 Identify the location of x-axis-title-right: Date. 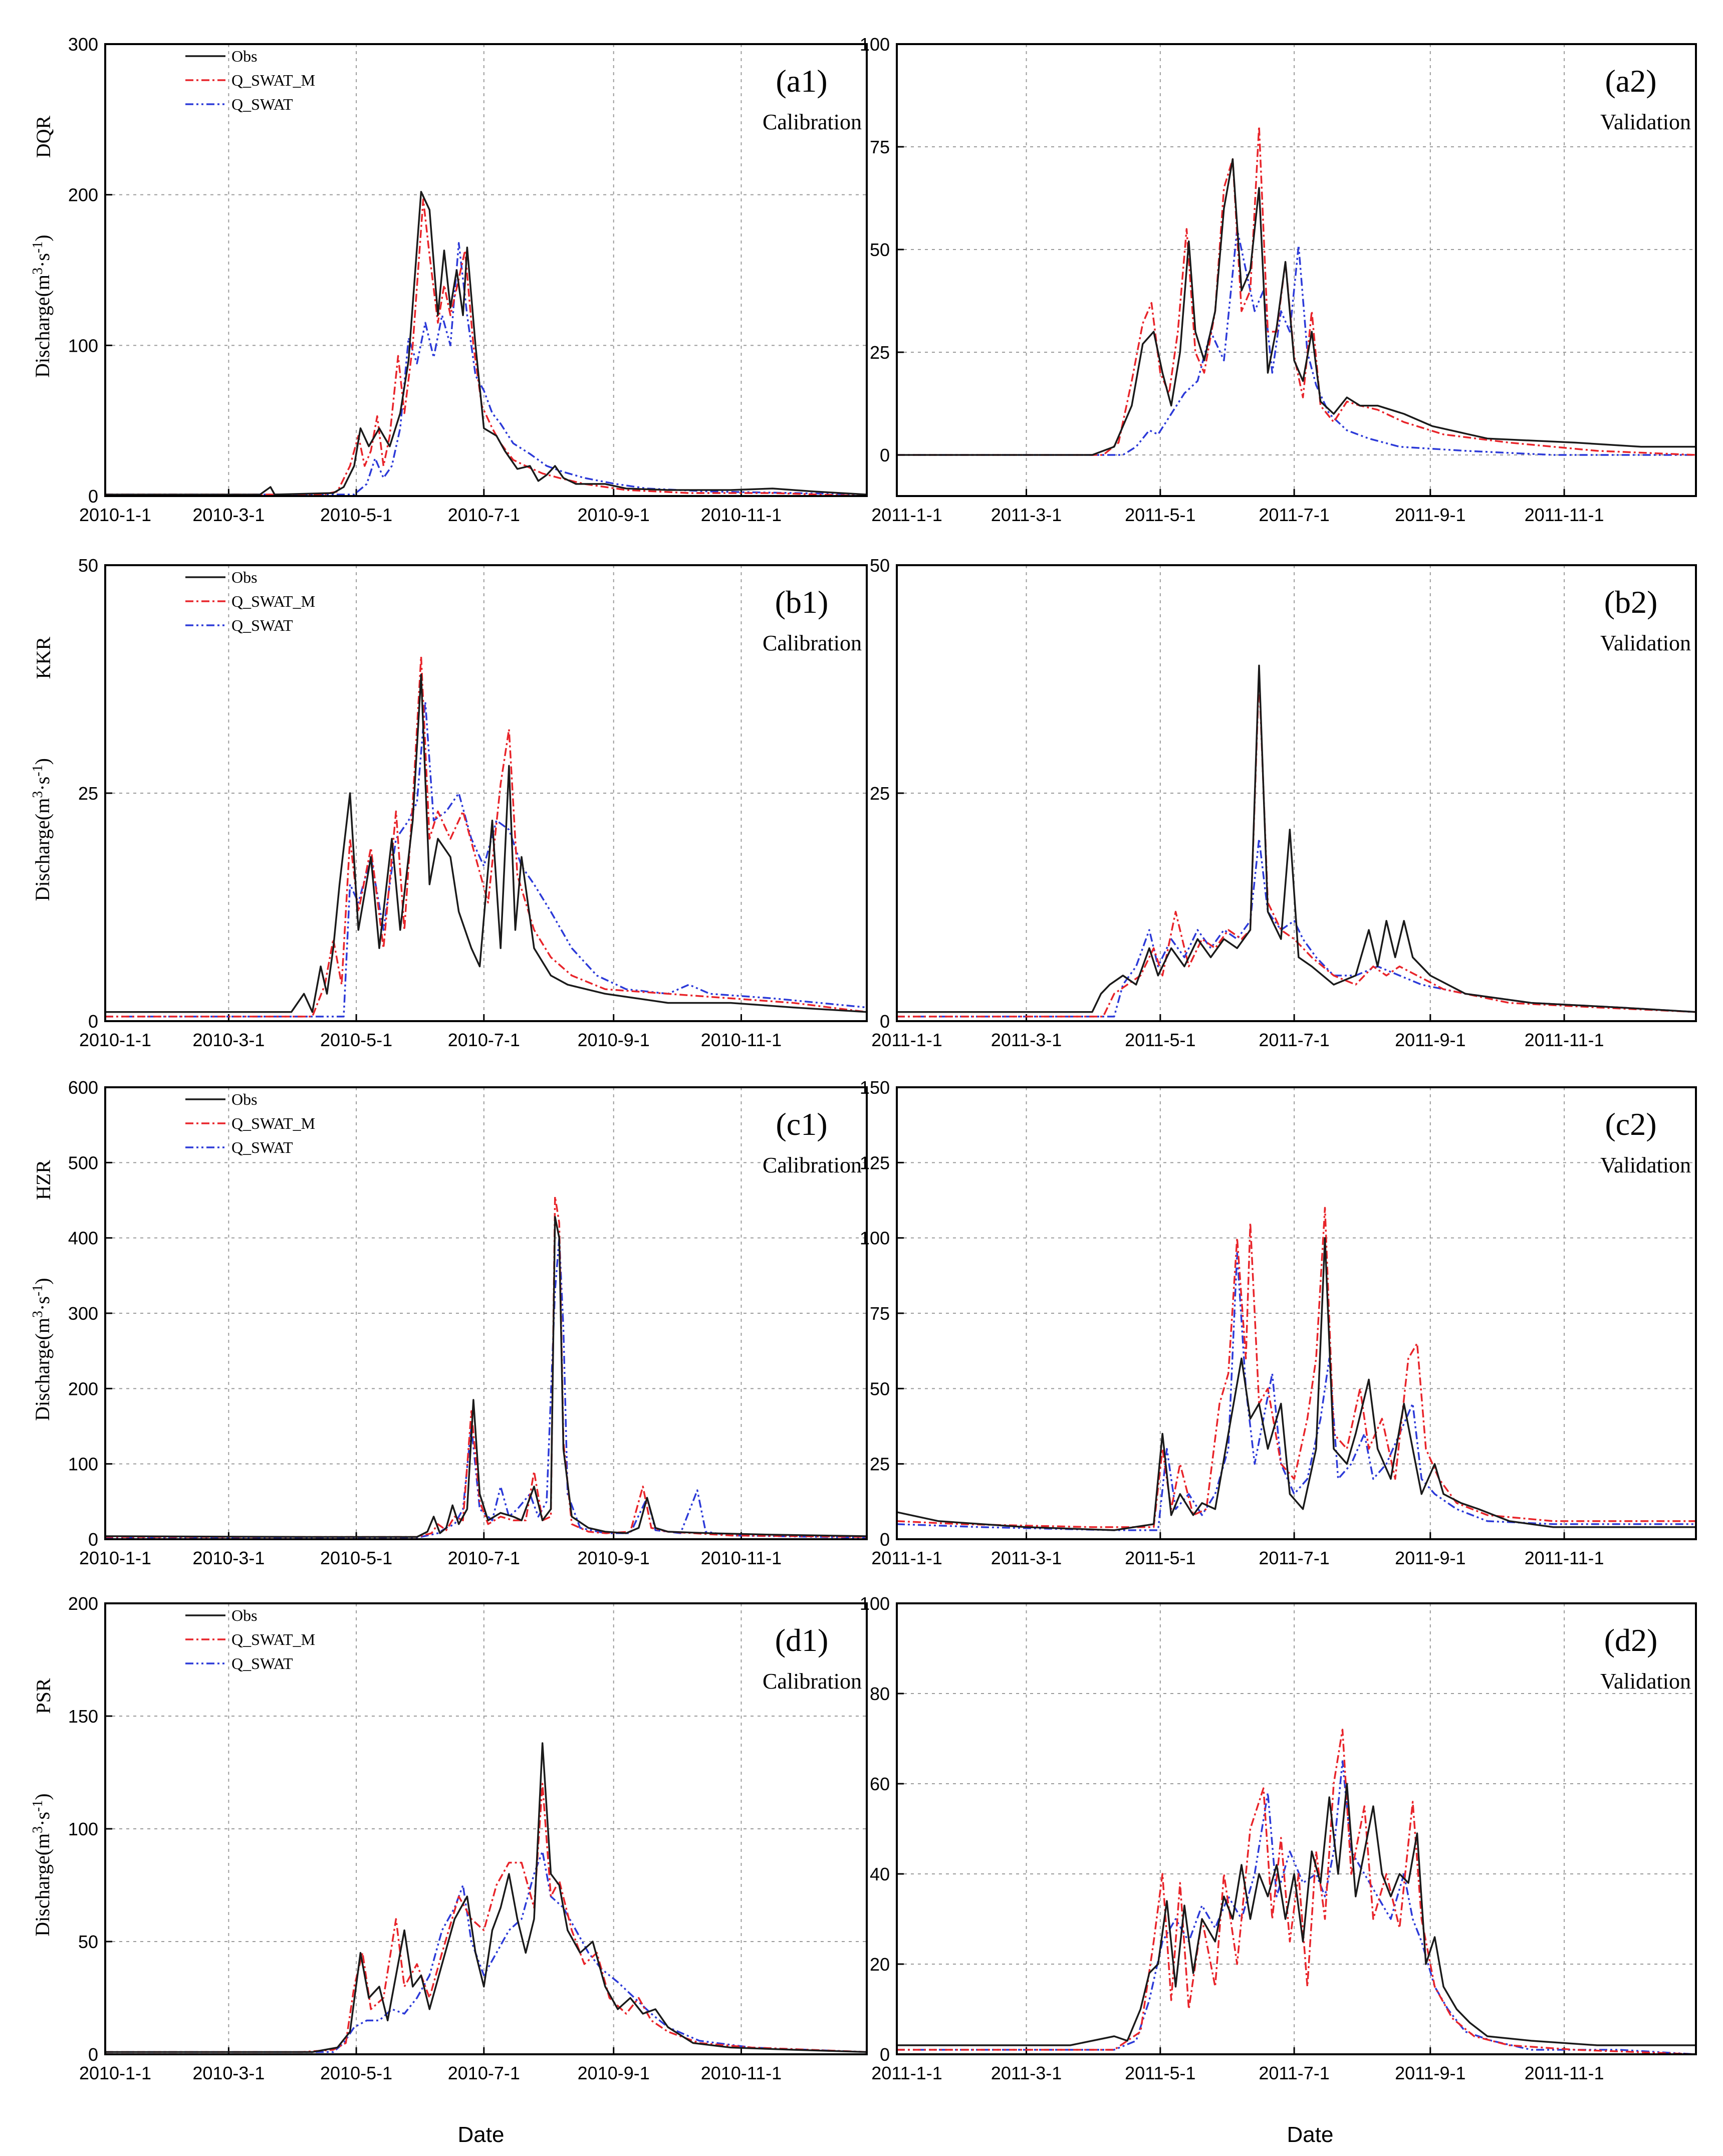
(1310, 2134).